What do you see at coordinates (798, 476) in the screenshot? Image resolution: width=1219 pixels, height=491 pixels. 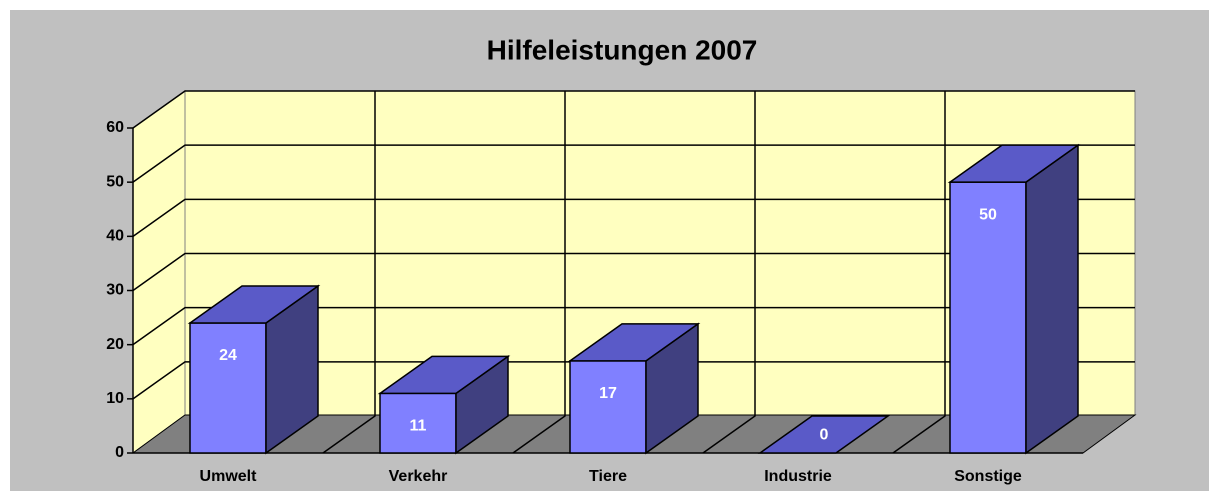 I see `x-tick-label: Industrie` at bounding box center [798, 476].